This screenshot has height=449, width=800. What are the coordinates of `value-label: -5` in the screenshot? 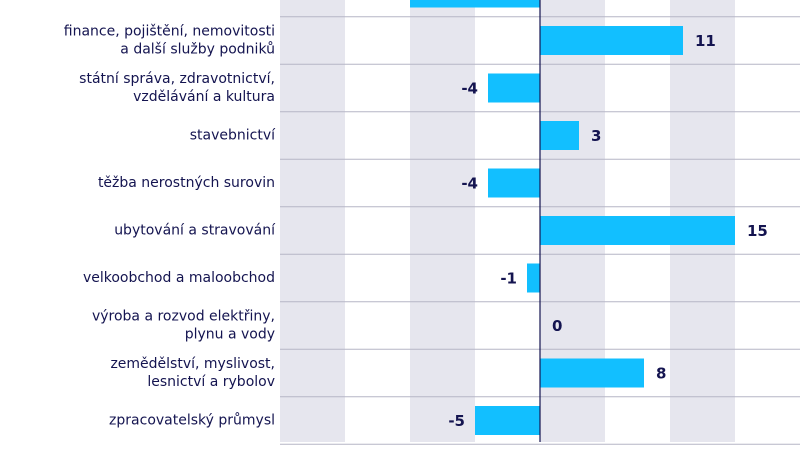 It's located at (456, 421).